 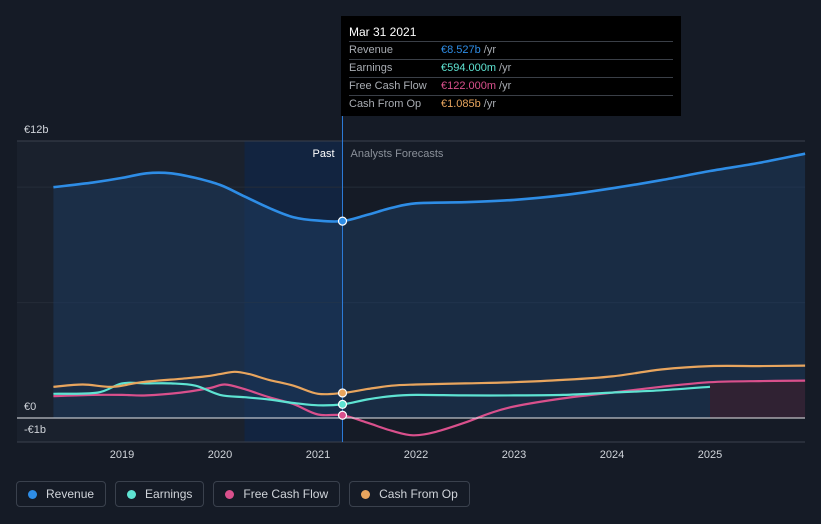 I want to click on tooltip-row-free-cash-flow: Free Cash Flow €122.000m /yr, so click(x=511, y=86).